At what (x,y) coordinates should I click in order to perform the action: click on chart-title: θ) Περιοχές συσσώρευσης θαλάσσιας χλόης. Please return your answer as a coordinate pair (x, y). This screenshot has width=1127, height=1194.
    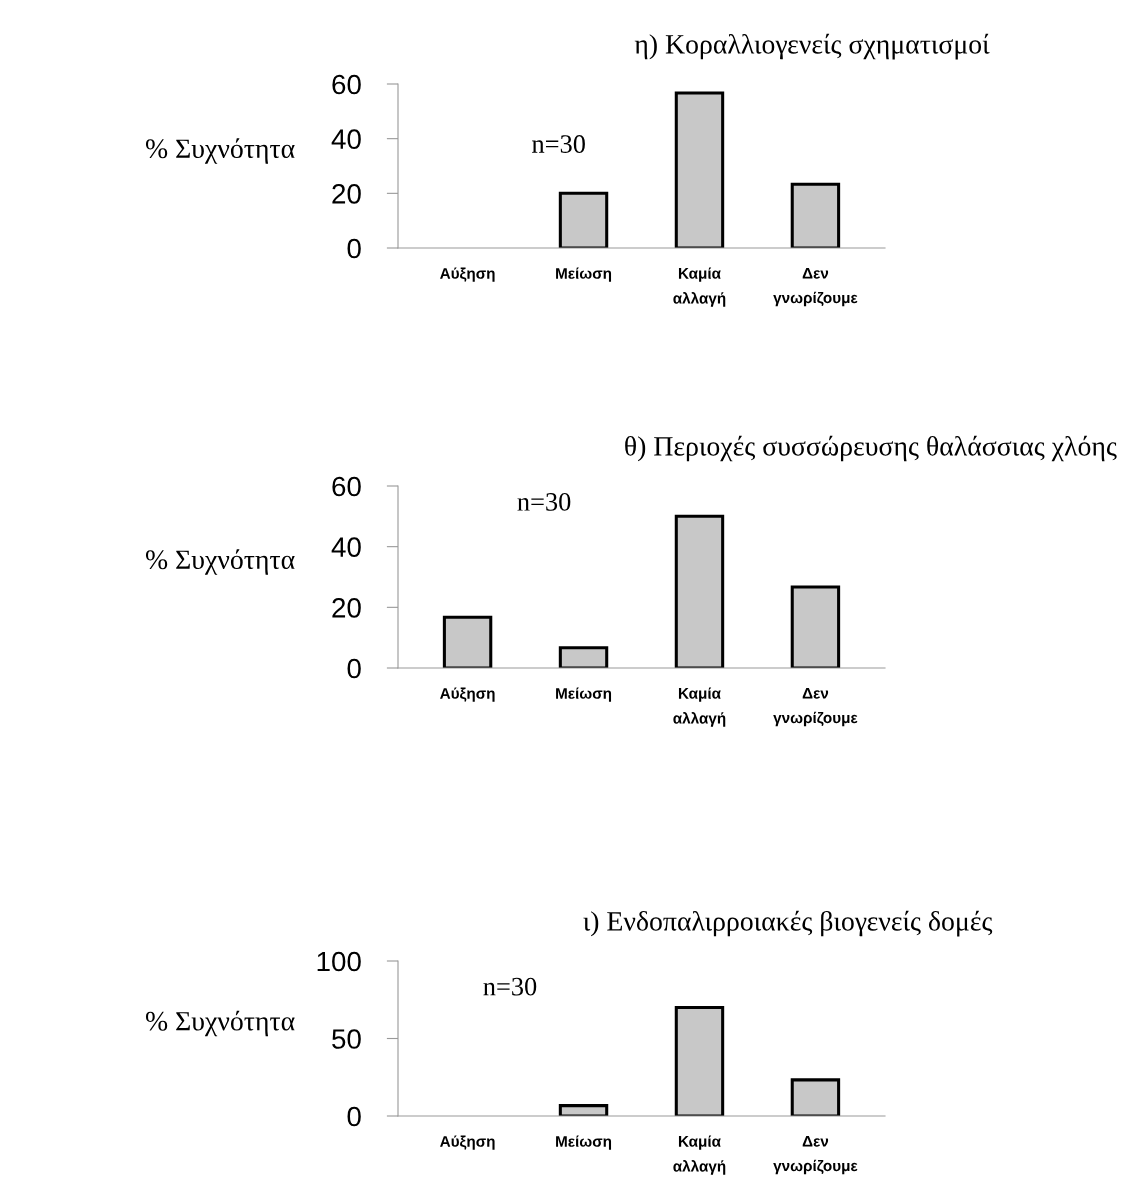
    Looking at the image, I should click on (871, 448).